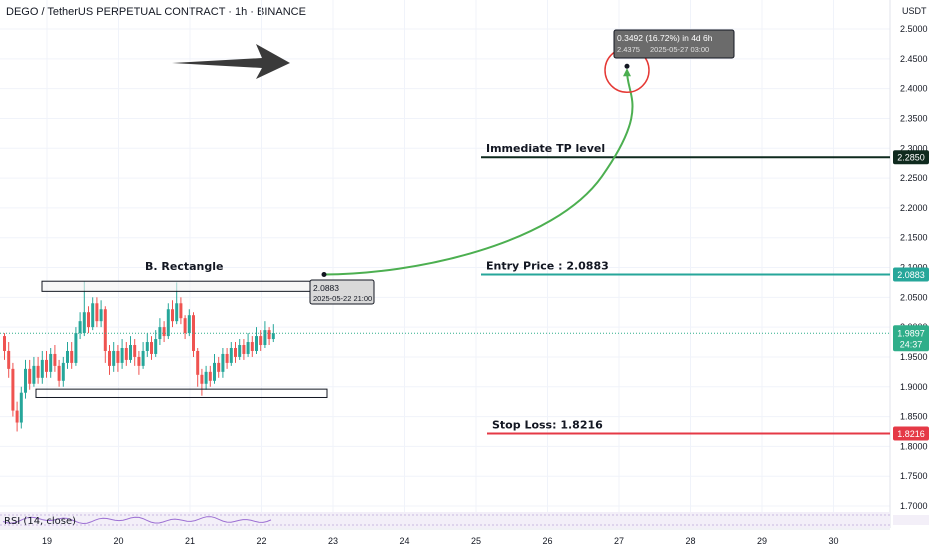  Describe the element at coordinates (914, 29) in the screenshot. I see `y-tick-label: 2.5000` at that location.